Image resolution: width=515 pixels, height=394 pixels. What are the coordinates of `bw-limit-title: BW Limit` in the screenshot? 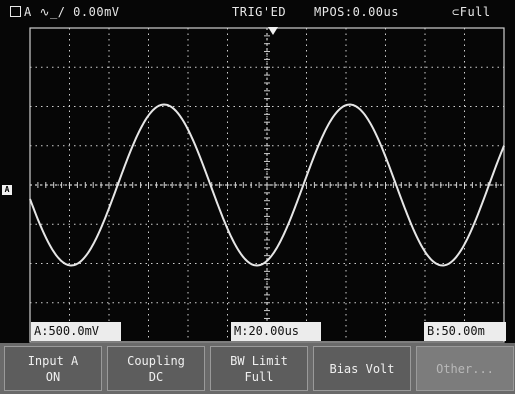 It's located at (259, 361).